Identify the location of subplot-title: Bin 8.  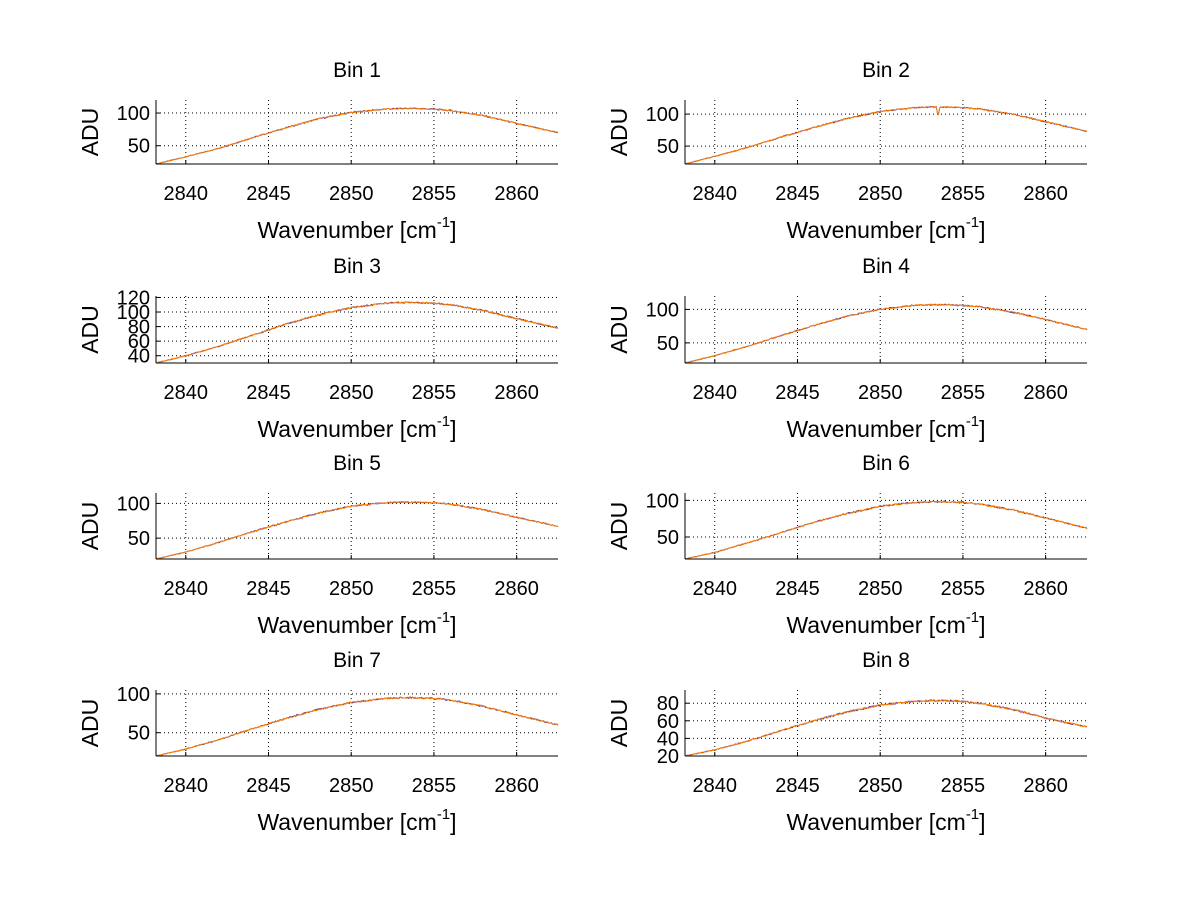
(886, 660).